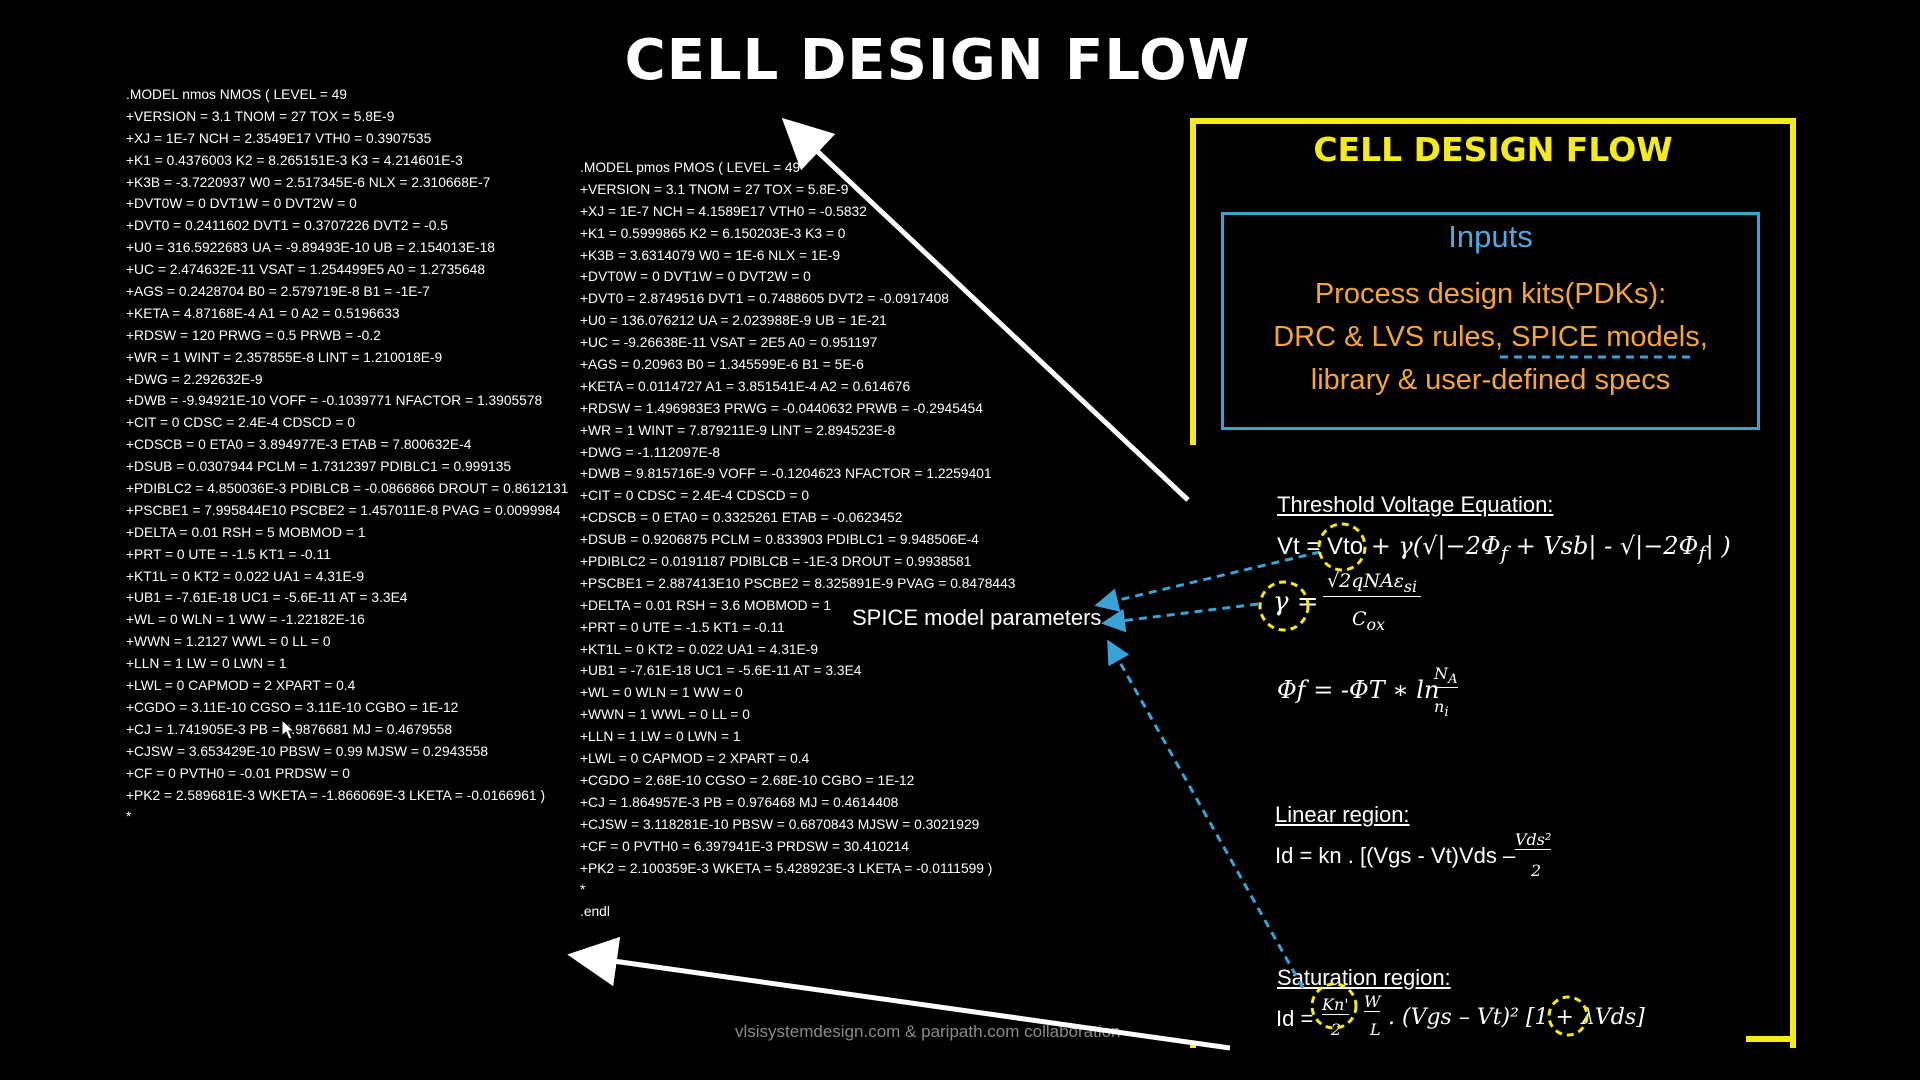 The height and width of the screenshot is (1080, 1920). I want to click on linear-fraction-numerator: Vds², so click(1533, 840).